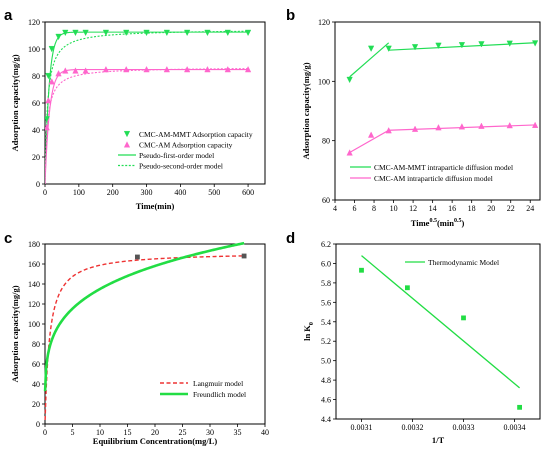 This screenshot has height=454, width=550. I want to click on x-axis-title: Time0.5(min0.5), so click(438, 223).